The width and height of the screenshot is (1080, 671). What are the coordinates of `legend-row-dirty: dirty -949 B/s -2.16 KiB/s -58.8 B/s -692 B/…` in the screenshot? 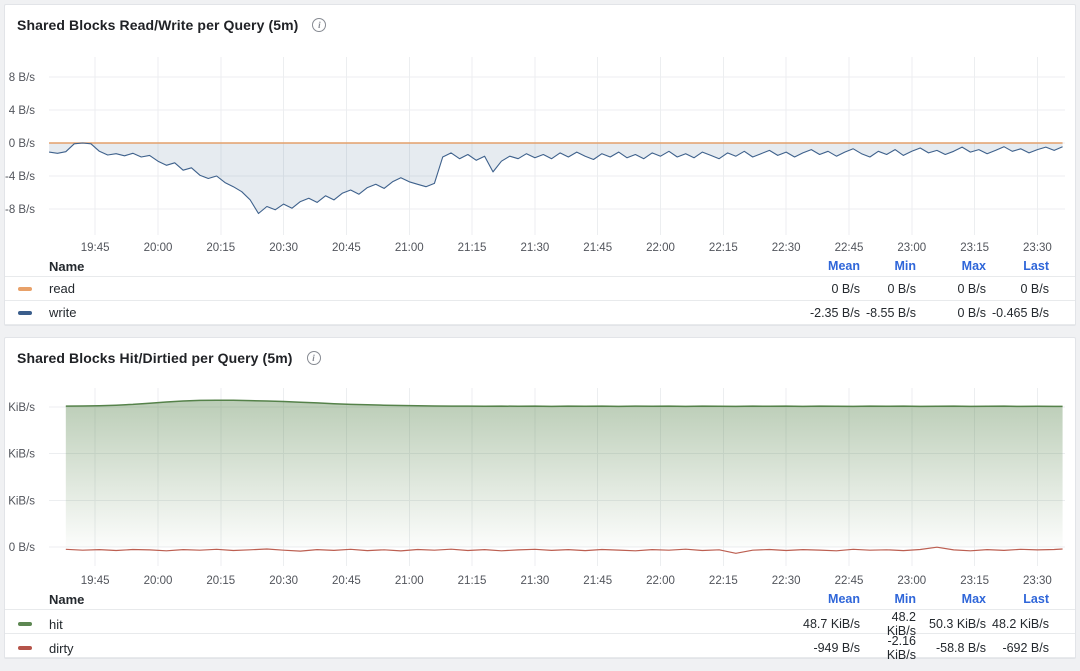 It's located at (540, 648).